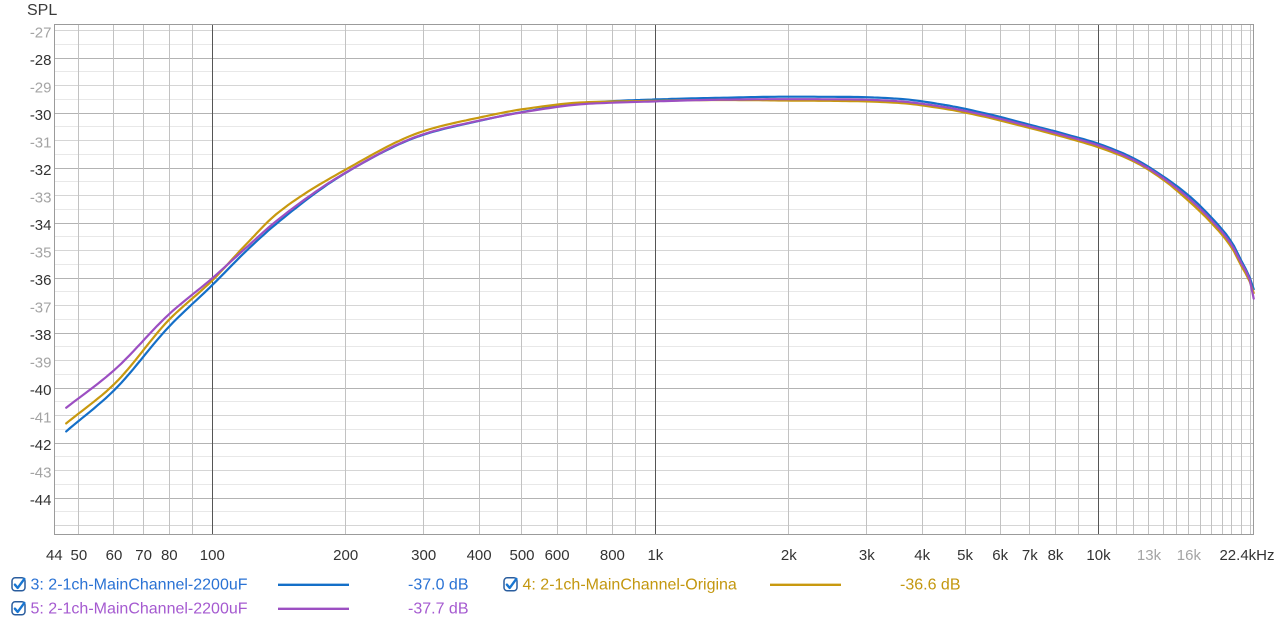 The image size is (1280, 626). I want to click on svg-text: -30, so click(41, 115).